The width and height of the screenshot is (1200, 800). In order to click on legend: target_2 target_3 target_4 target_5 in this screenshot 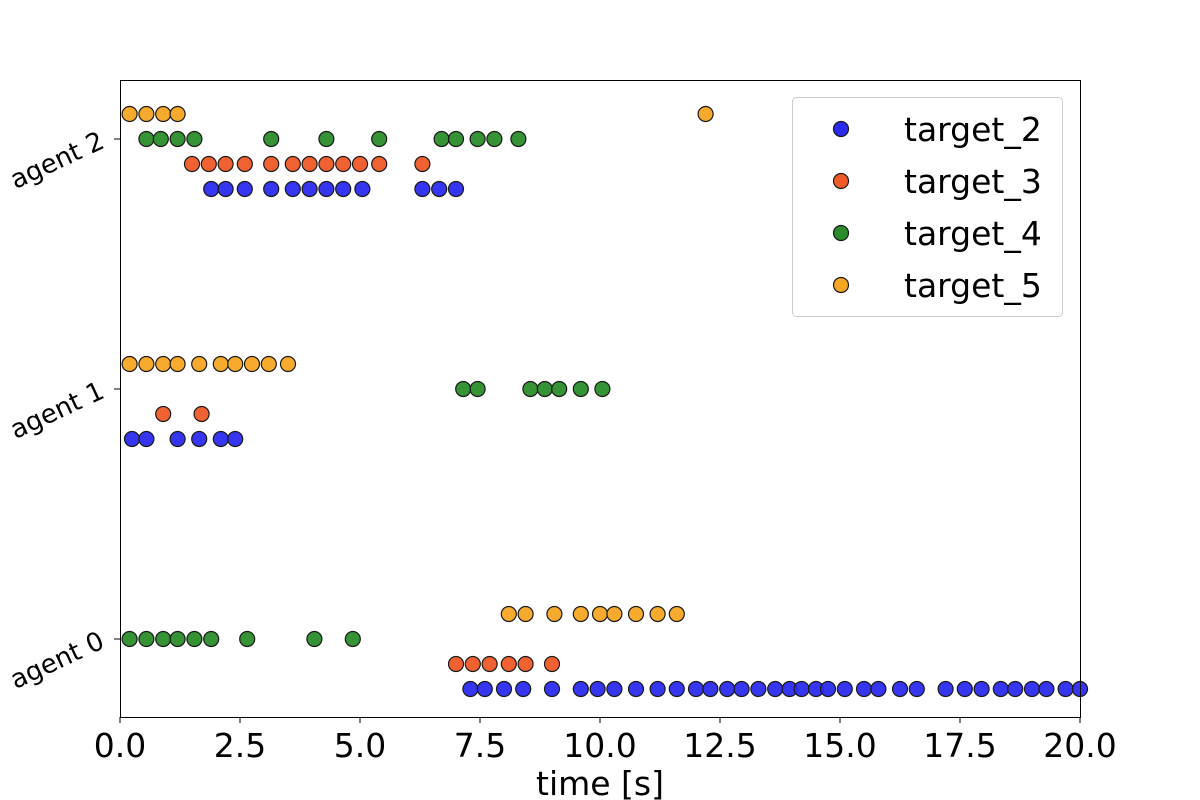, I will do `click(927, 207)`.